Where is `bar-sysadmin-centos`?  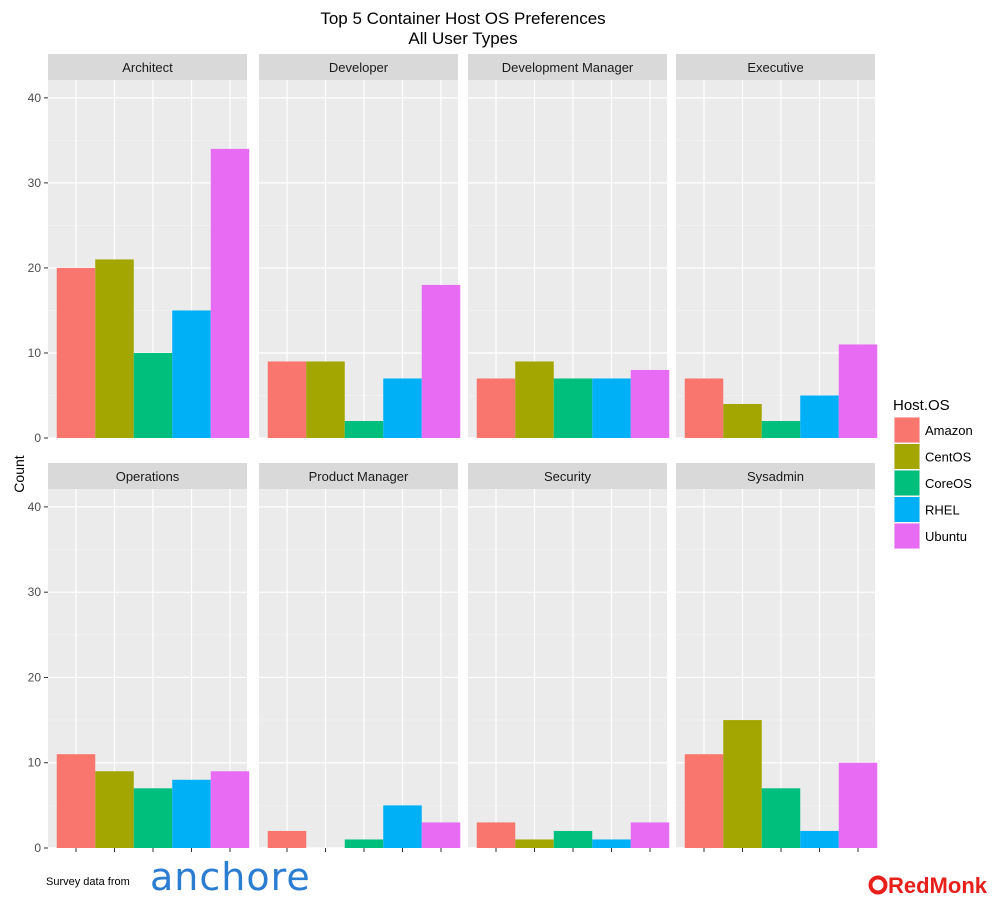
bar-sysadmin-centos is located at coordinates (742, 784).